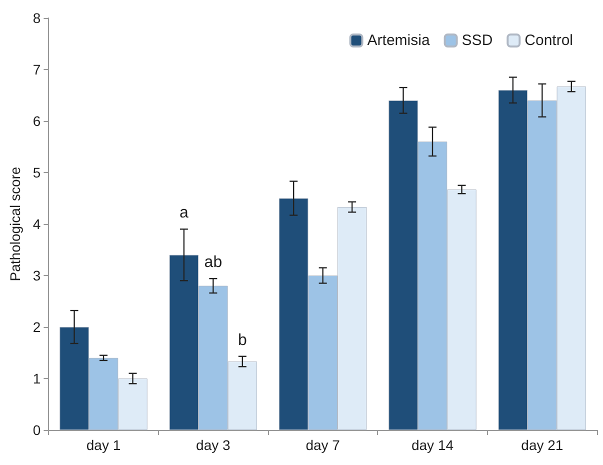  What do you see at coordinates (432, 445) in the screenshot?
I see `x-tick-label: day 14` at bounding box center [432, 445].